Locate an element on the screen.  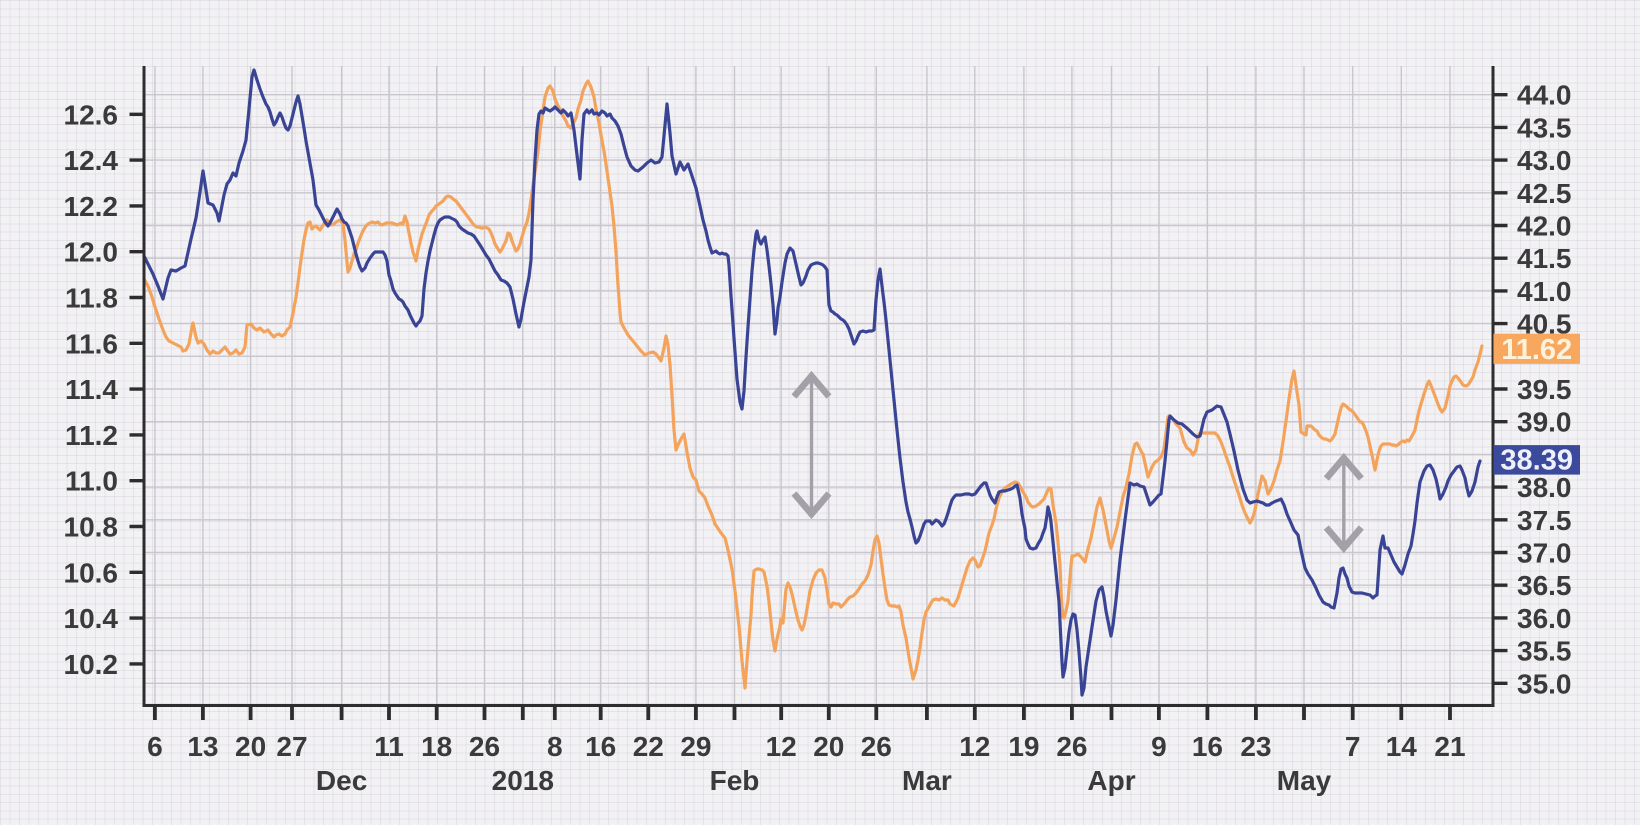
svg-text: 7 is located at coordinates (1353, 746).